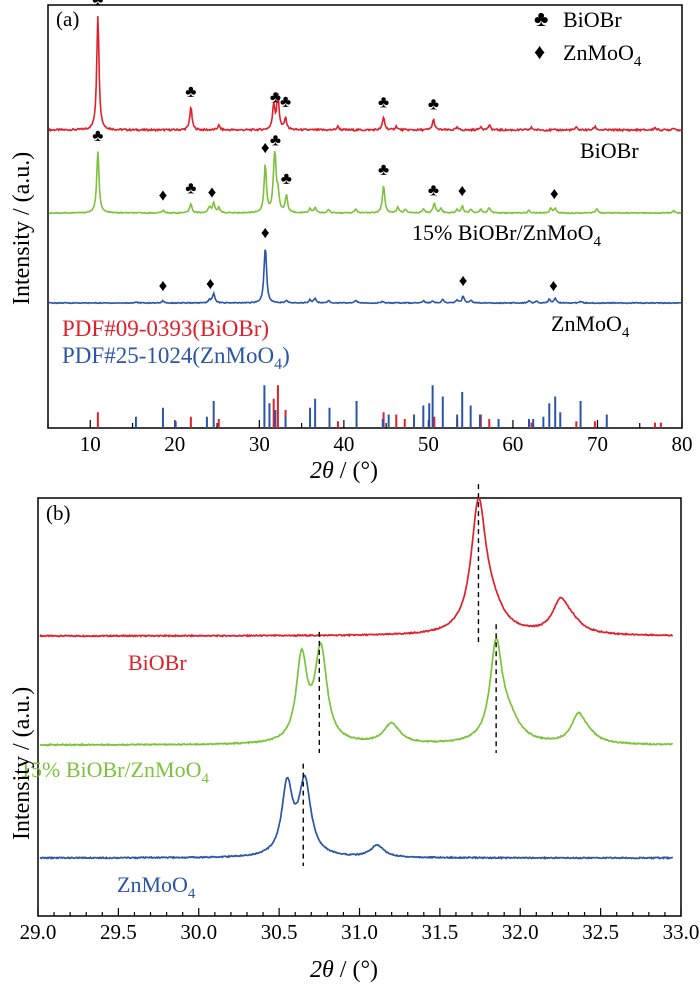 The image size is (700, 985). Describe the element at coordinates (344, 970) in the screenshot. I see `panel-b-x-label: 2θ / (°)` at that location.